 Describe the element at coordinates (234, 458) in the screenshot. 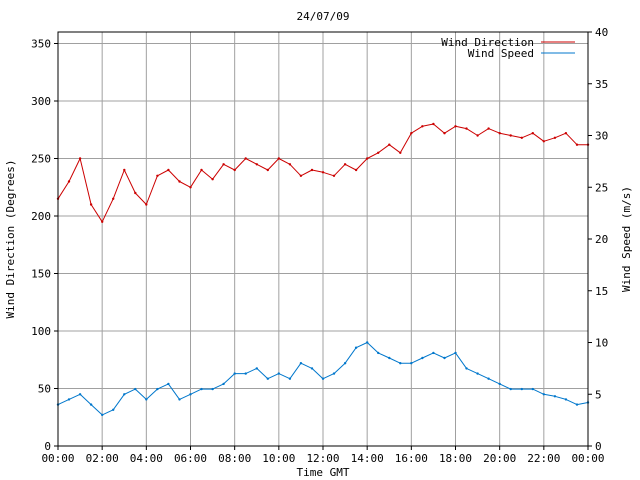

I see `x-tick-label: 08:00` at that location.